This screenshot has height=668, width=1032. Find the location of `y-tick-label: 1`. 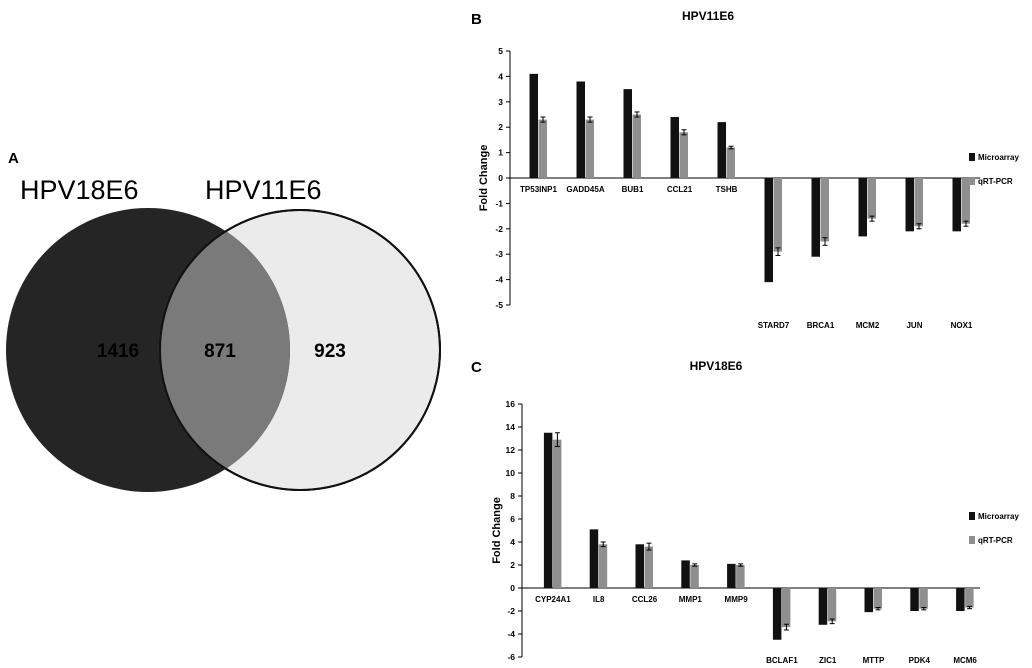

y-tick-label: 1 is located at coordinates (500, 153).